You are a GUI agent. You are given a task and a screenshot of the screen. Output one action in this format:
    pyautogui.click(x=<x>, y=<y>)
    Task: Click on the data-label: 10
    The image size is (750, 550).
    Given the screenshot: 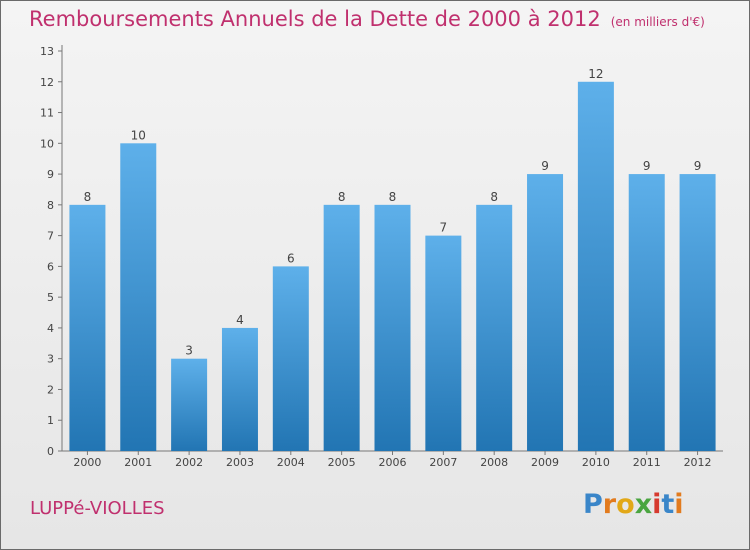 What is the action you would take?
    pyautogui.click(x=138, y=135)
    